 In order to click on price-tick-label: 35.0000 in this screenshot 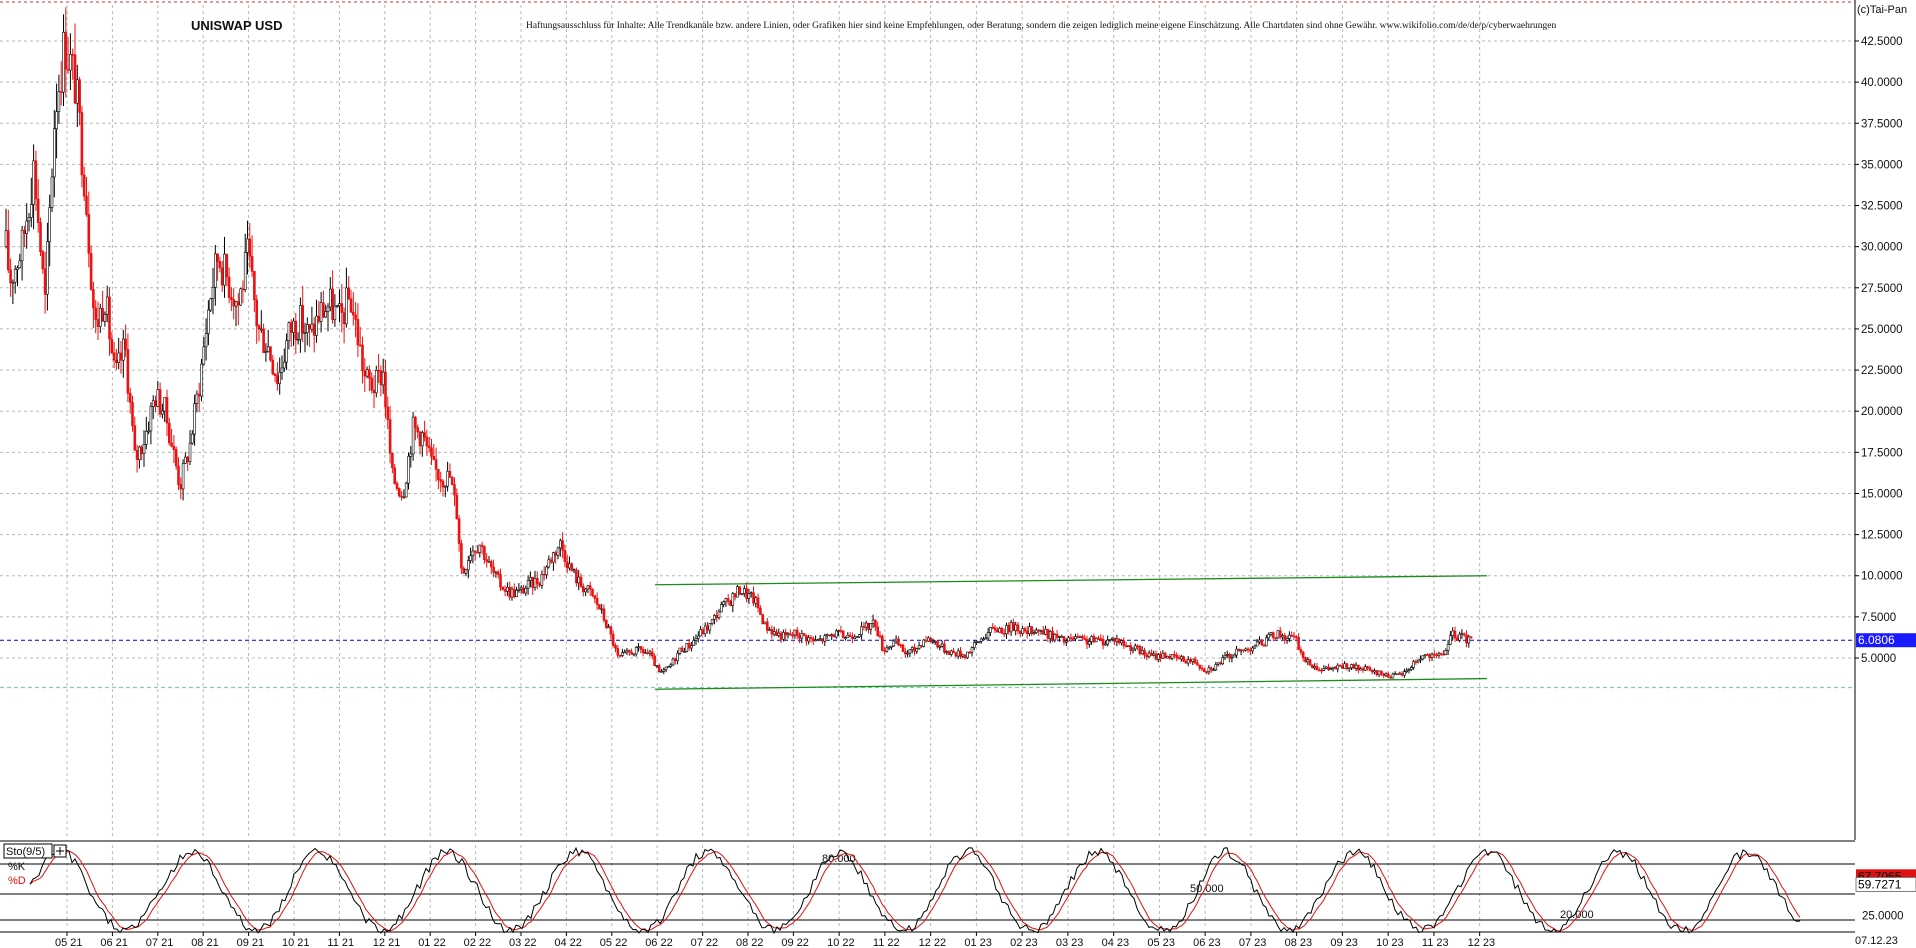, I will do `click(1882, 165)`.